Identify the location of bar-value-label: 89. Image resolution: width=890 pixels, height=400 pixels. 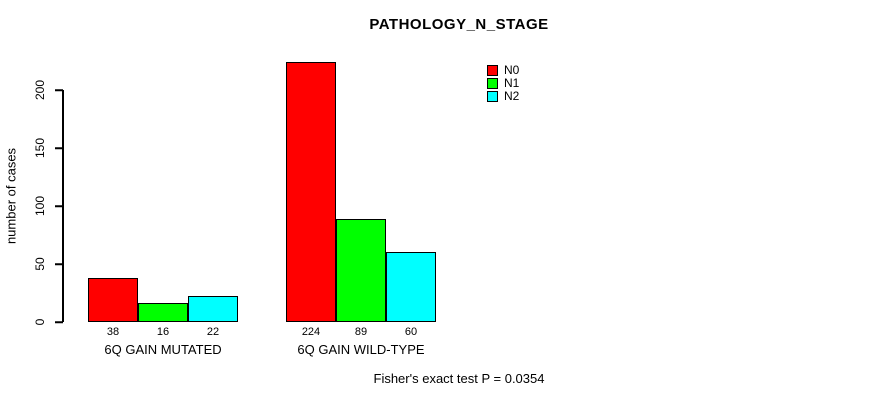
(361, 332).